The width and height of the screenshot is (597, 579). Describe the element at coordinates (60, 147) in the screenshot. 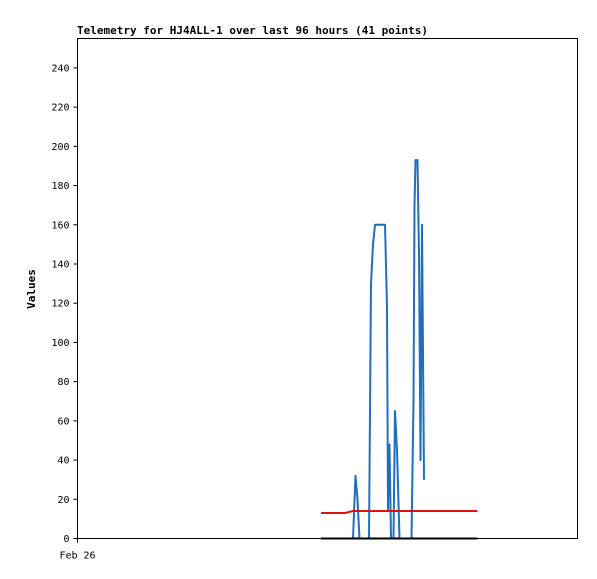

I see `y-tick-label: 200` at that location.